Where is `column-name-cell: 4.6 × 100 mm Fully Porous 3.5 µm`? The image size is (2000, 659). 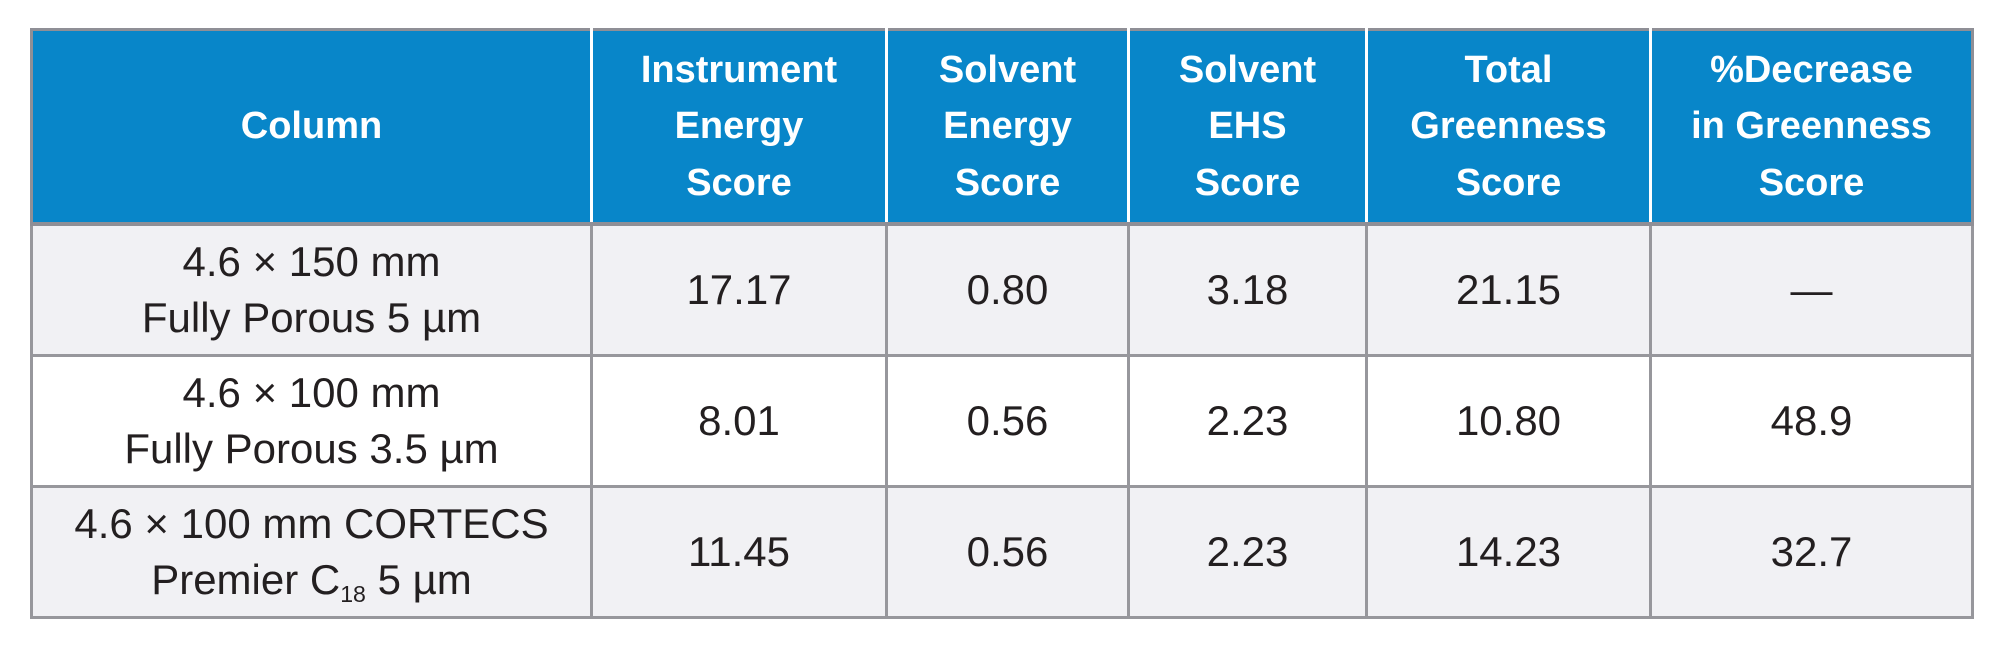
column-name-cell: 4.6 × 100 mm Fully Porous 3.5 µm is located at coordinates (311, 421).